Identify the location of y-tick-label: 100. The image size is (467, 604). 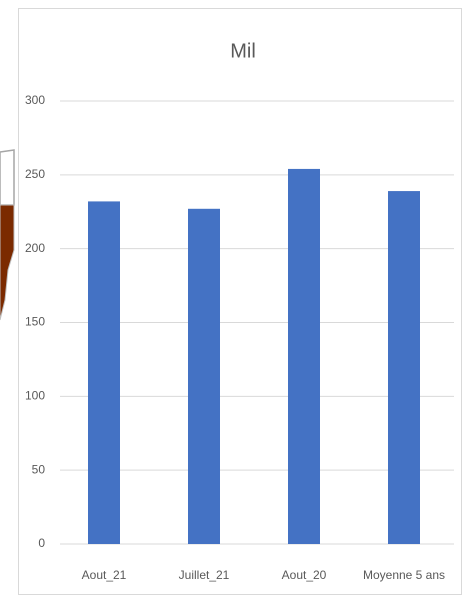
(35, 396).